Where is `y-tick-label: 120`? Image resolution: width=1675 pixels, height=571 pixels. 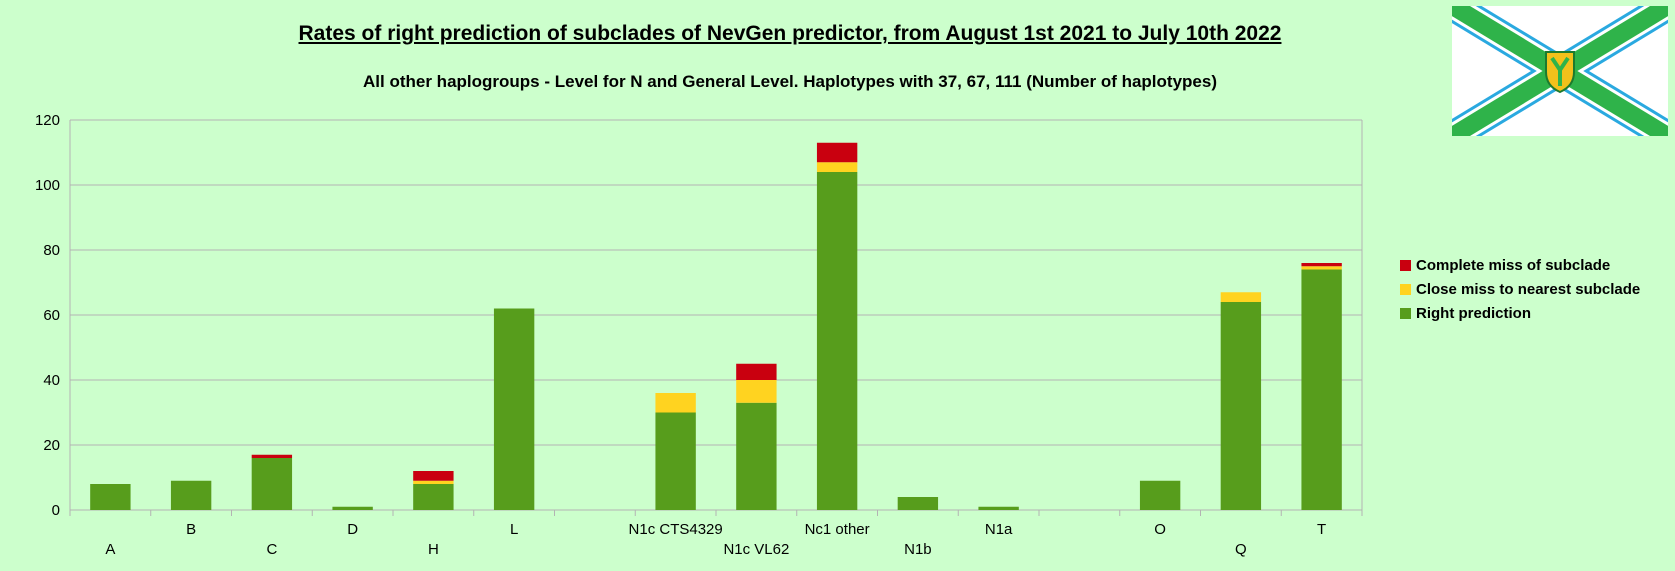 y-tick-label: 120 is located at coordinates (47, 120).